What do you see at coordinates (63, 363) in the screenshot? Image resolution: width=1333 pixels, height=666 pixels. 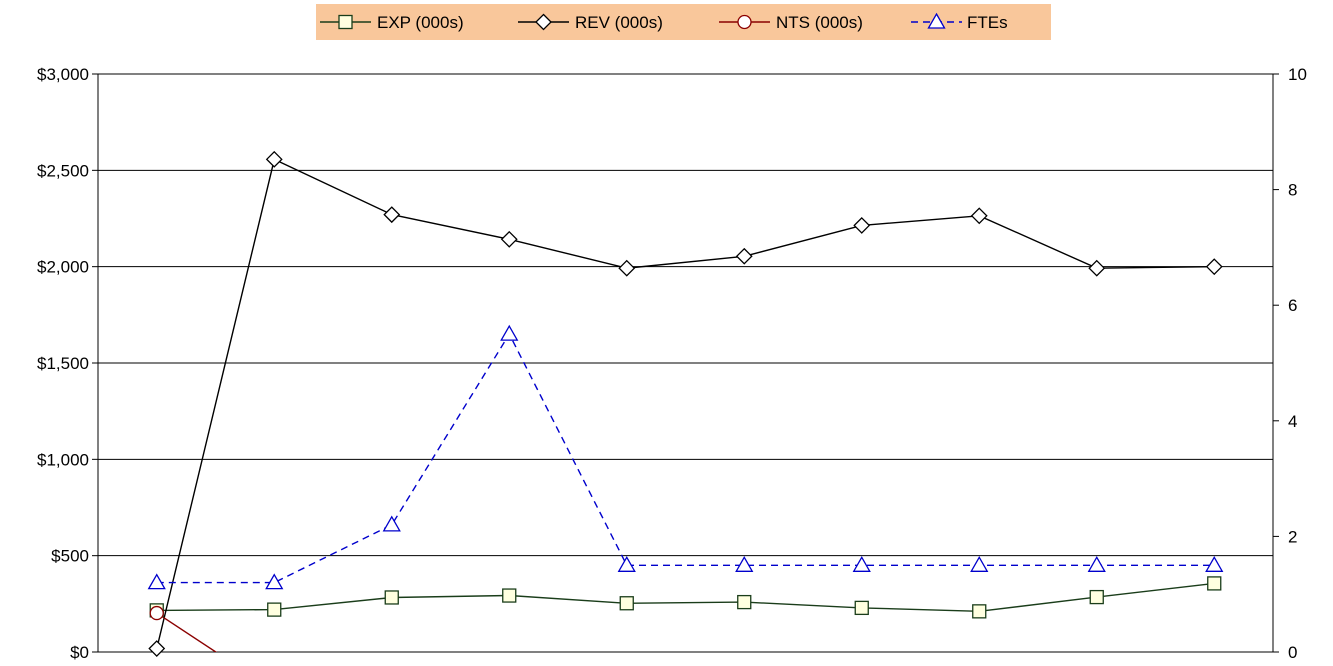 I see `left-tick-label: $1,500` at bounding box center [63, 363].